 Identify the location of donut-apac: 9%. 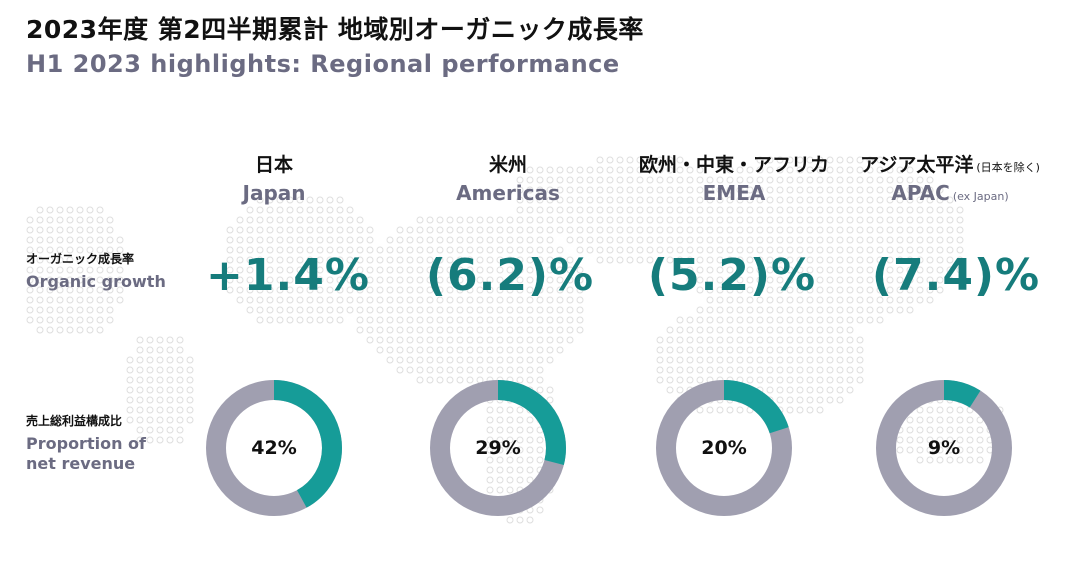
(944, 448).